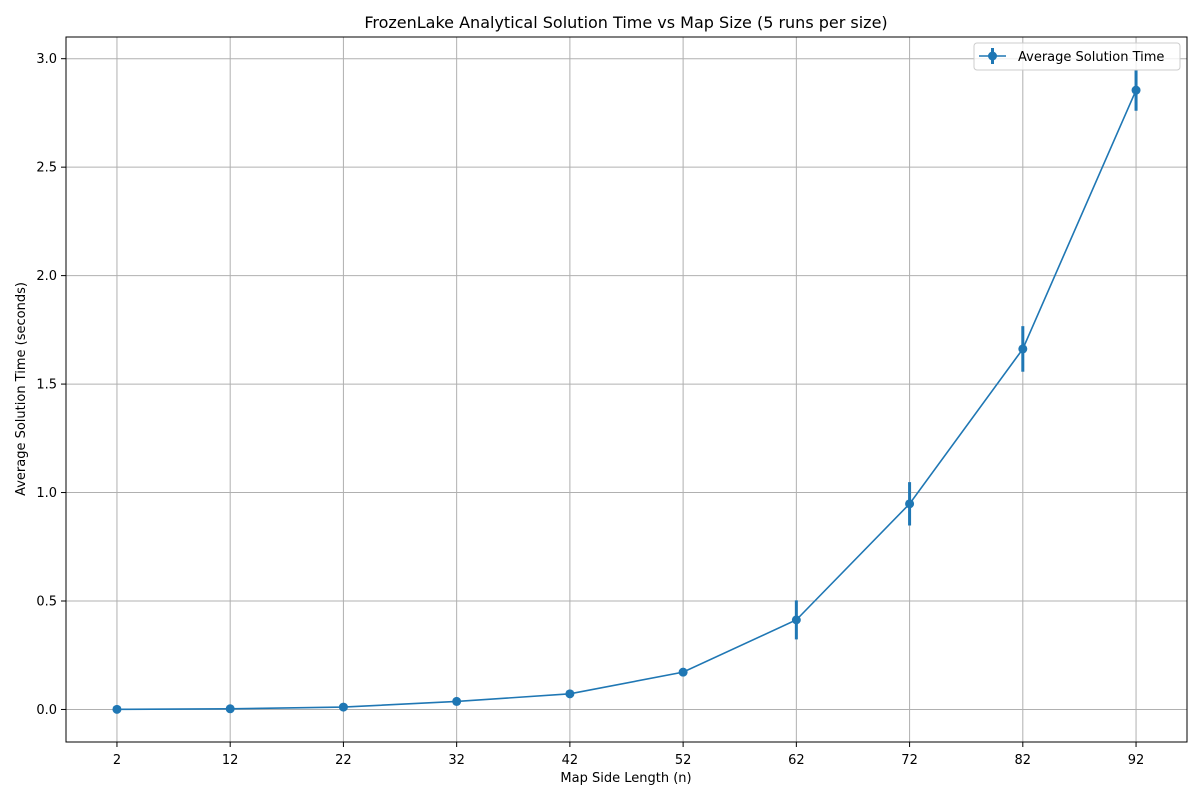  I want to click on x-tick-label: 32, so click(456, 760).